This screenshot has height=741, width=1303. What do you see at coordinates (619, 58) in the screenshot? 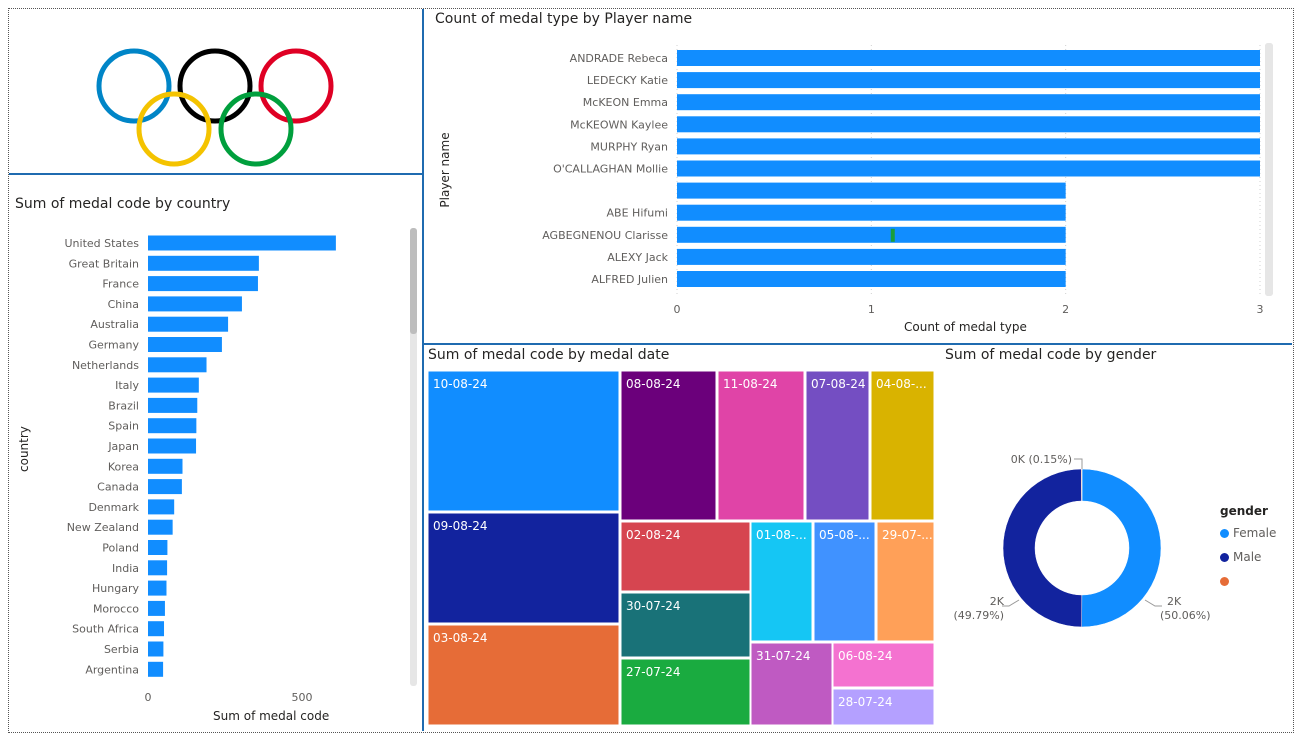
I see `player-category-label: ANDRADE Rebeca` at bounding box center [619, 58].